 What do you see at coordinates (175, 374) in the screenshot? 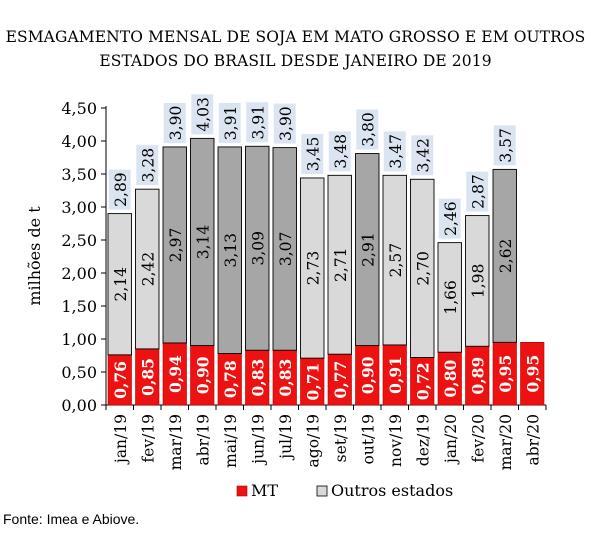
I see `bar-mt-label: 0,94` at bounding box center [175, 374].